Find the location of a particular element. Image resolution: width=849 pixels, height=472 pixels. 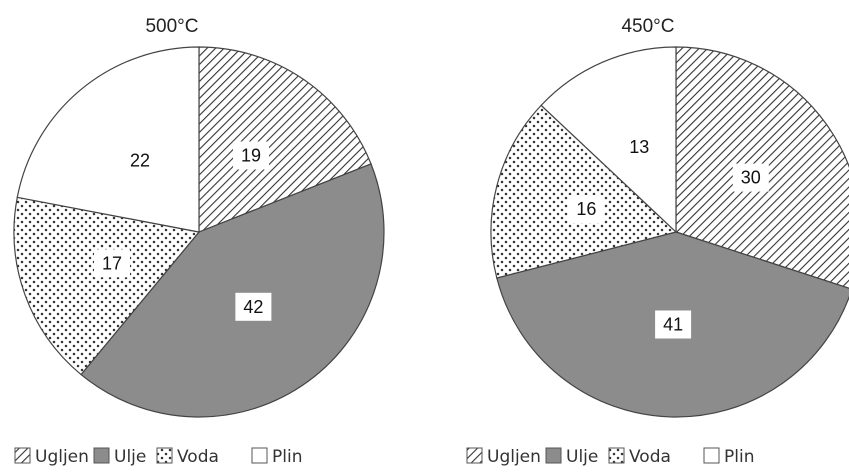

slice-value-label-voda: 17 is located at coordinates (112, 263).